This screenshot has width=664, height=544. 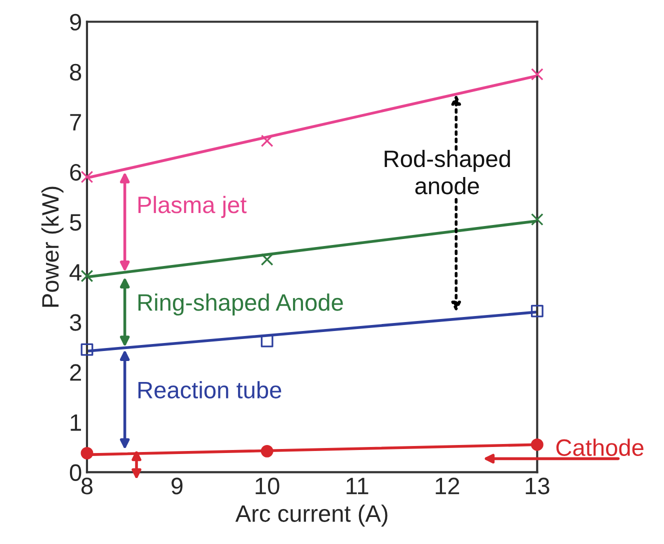 I want to click on x-tick-label: 8, so click(x=87, y=486).